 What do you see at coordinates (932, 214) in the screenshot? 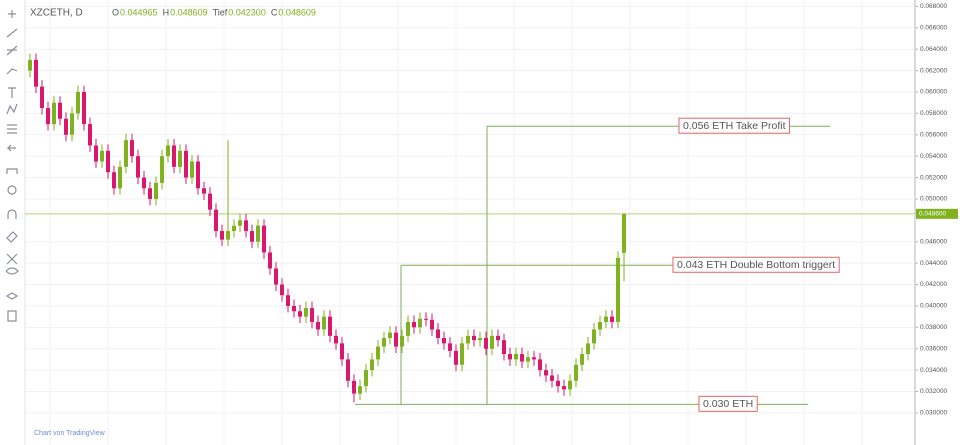
I see `last-price-label: 0.048600` at bounding box center [932, 214].